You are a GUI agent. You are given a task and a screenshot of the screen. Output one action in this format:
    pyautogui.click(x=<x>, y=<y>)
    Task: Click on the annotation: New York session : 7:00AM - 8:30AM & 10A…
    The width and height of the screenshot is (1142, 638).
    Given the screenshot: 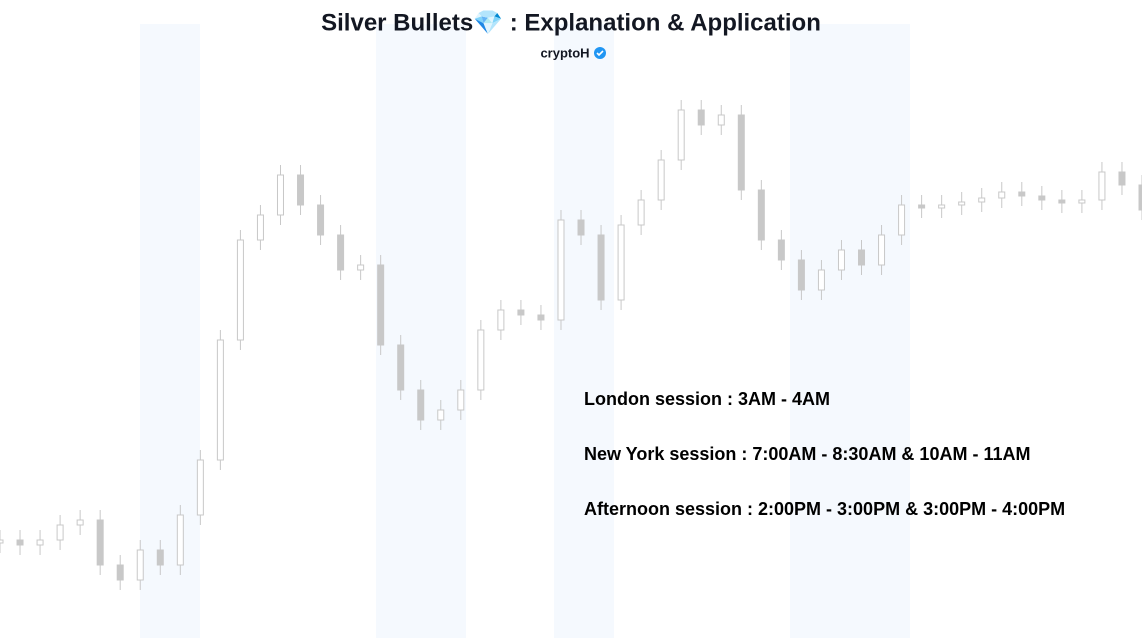 What is the action you would take?
    pyautogui.click(x=807, y=454)
    